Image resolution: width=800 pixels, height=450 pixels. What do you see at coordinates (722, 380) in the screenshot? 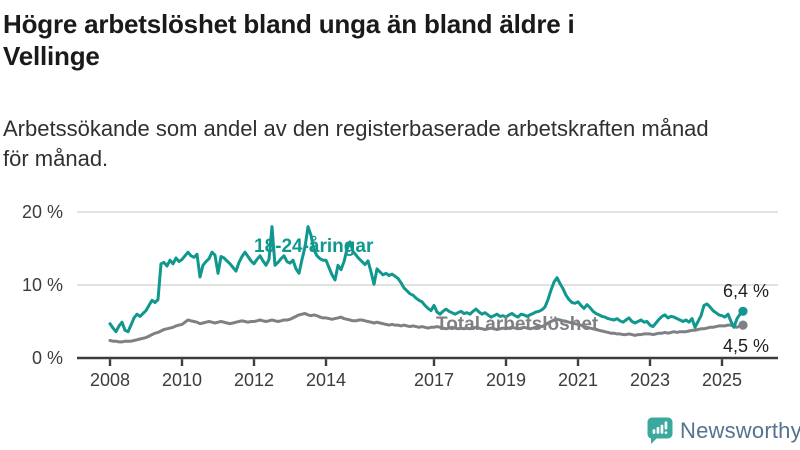
I see `x-axis-tick-label-2025: 2025` at bounding box center [722, 380].